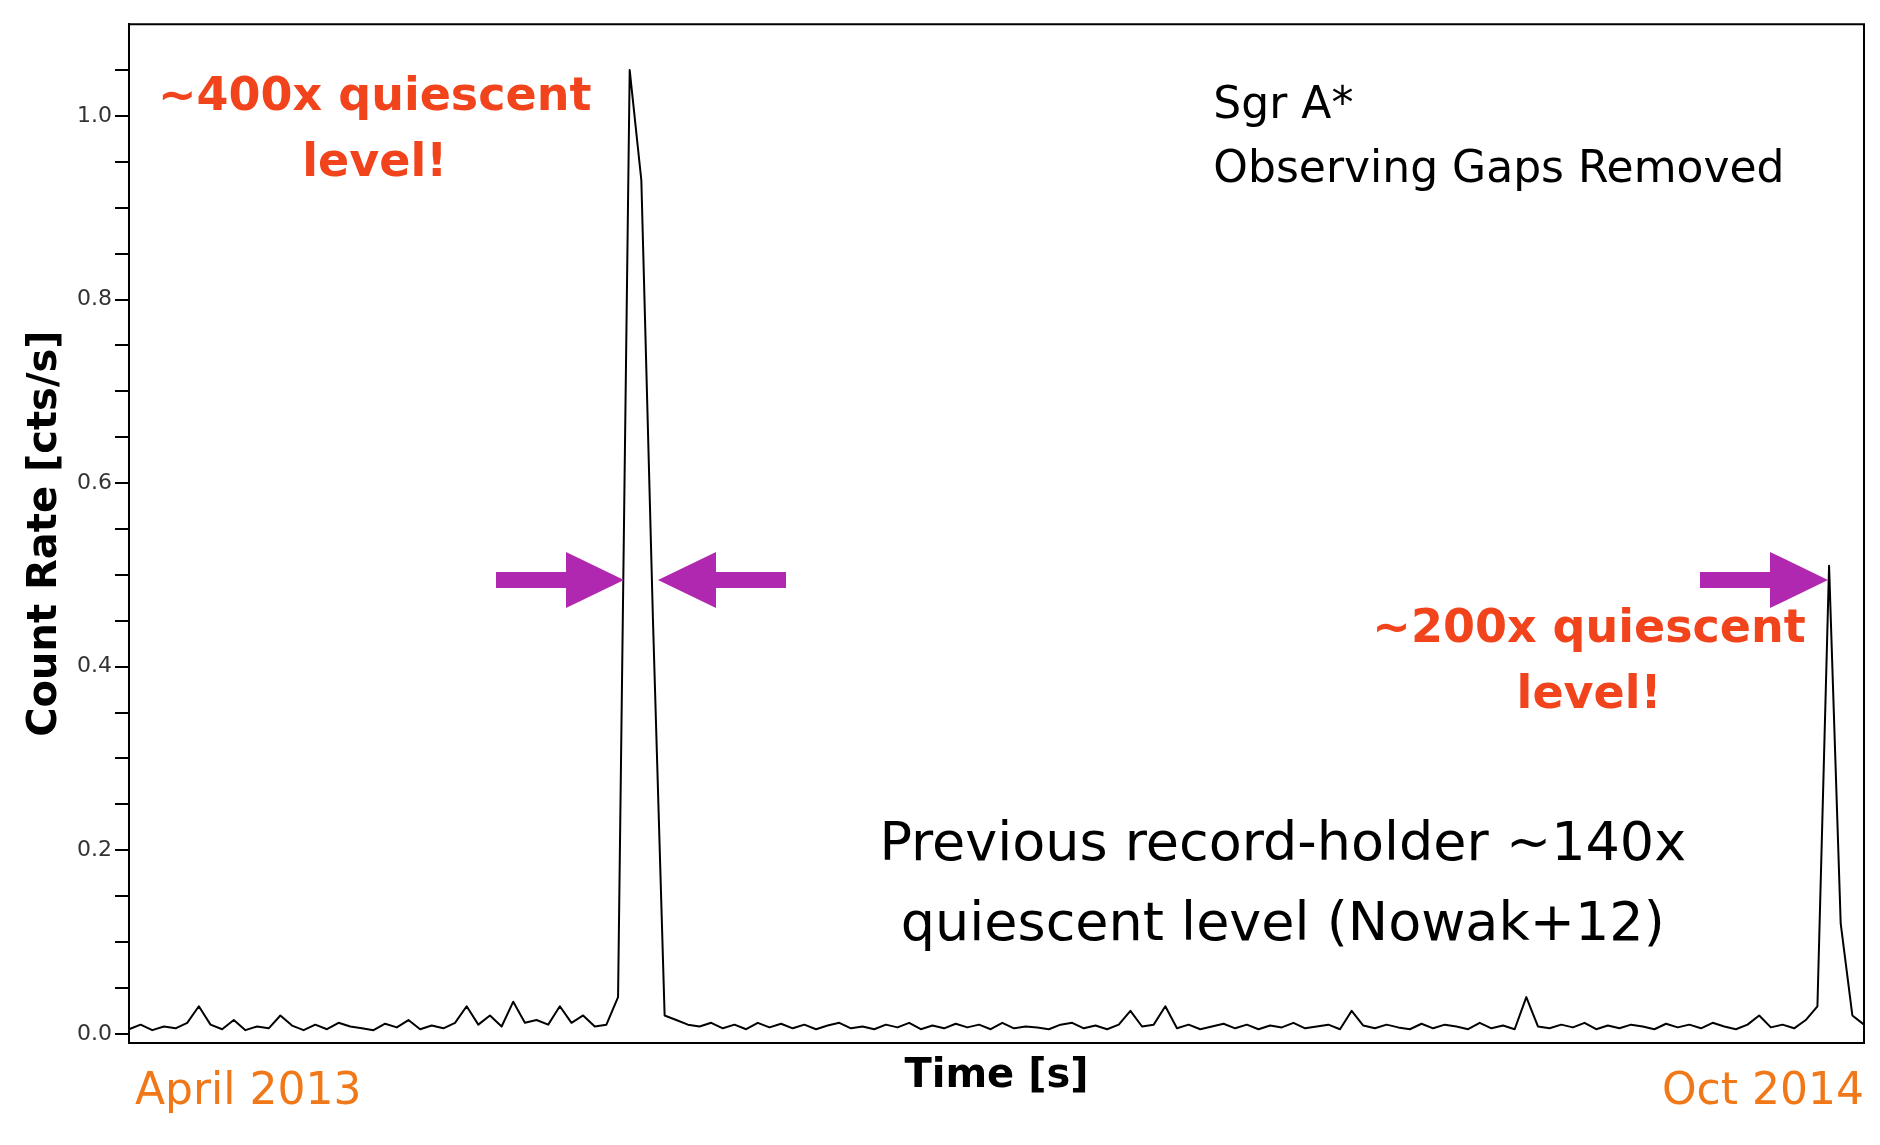  I want to click on annotation: ~400x quiescent level!, so click(374, 126).